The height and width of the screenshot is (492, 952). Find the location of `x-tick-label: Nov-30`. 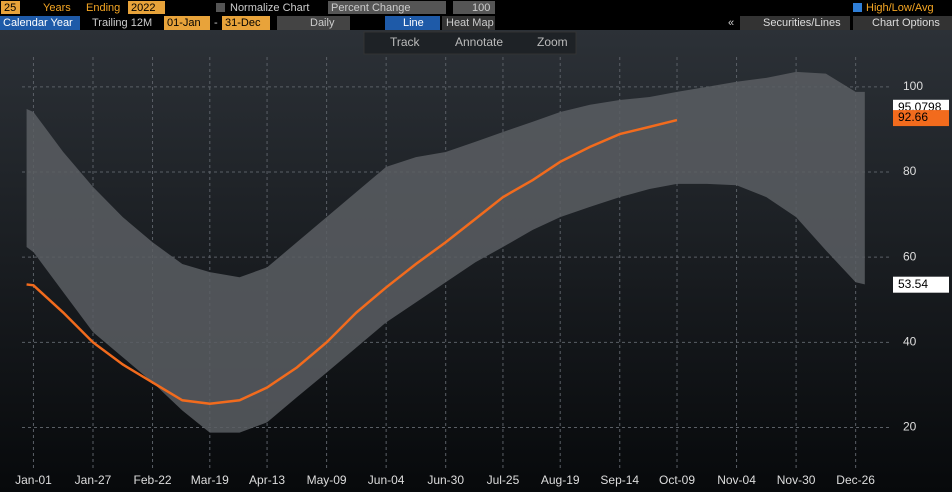

x-tick-label: Nov-30 is located at coordinates (796, 480).